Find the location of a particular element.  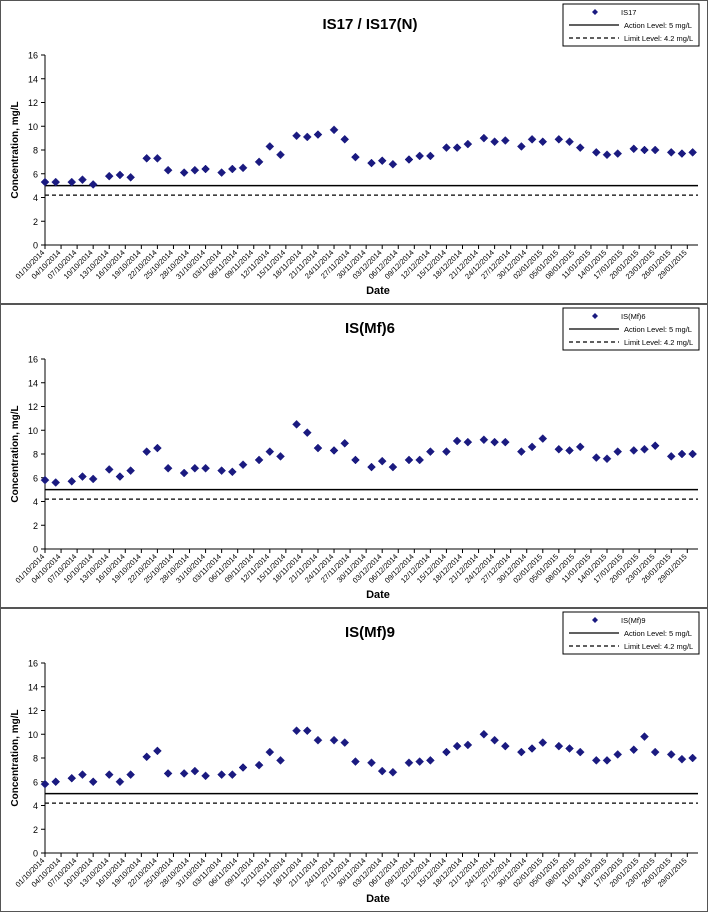

legend-marker-diamond is located at coordinates (595, 12).